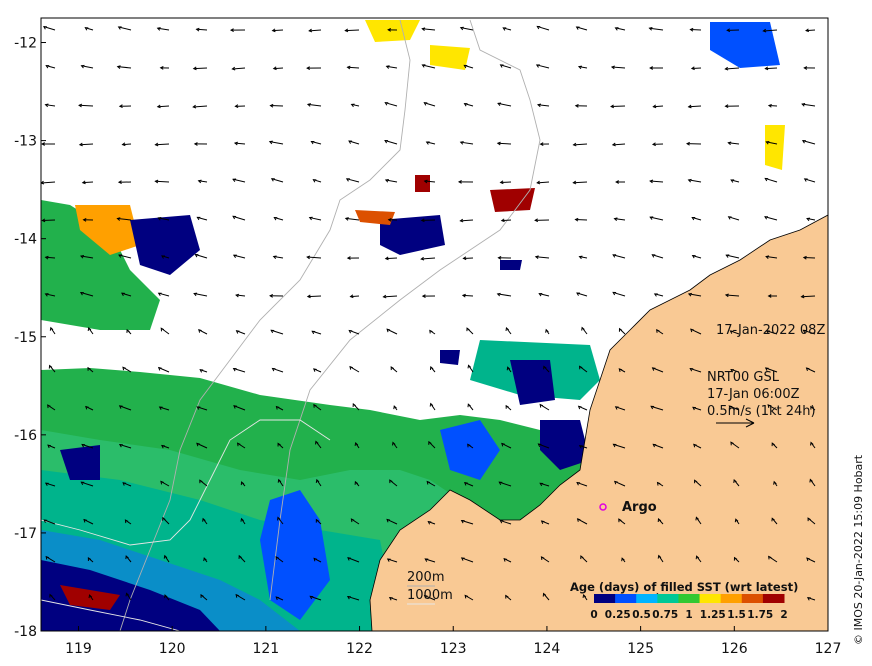  What do you see at coordinates (453, 649) in the screenshot?
I see `x-tick-label: 123` at bounding box center [453, 649].